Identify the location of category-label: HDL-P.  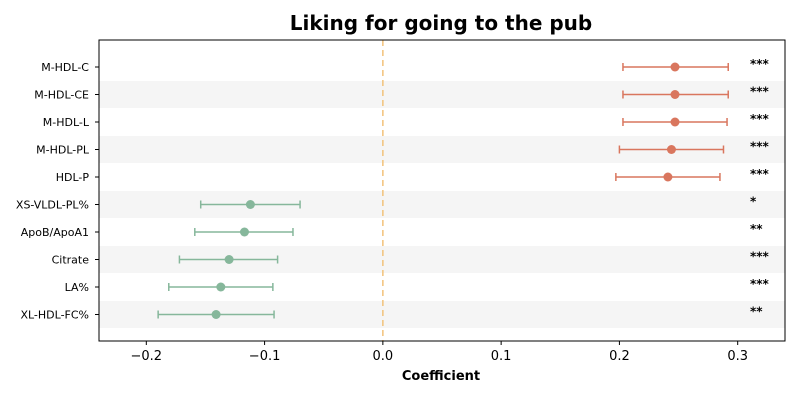
(73, 177).